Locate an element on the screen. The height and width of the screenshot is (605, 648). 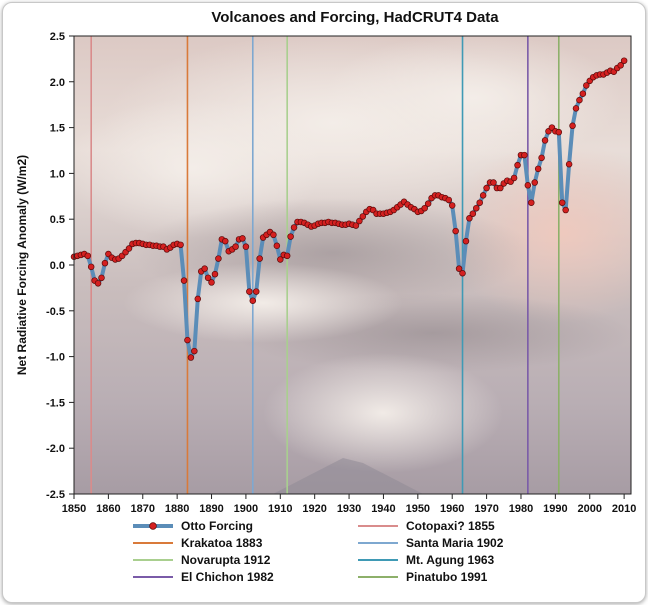
x-tick-label: 1980 is located at coordinates (521, 509).